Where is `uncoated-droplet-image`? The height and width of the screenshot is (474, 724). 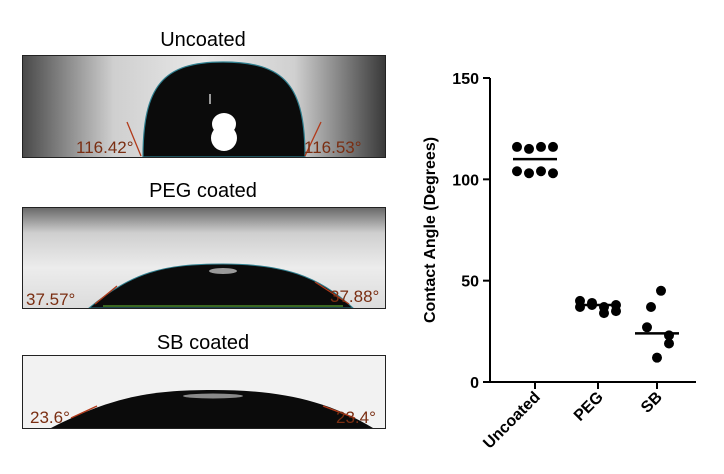 uncoated-droplet-image is located at coordinates (204, 106).